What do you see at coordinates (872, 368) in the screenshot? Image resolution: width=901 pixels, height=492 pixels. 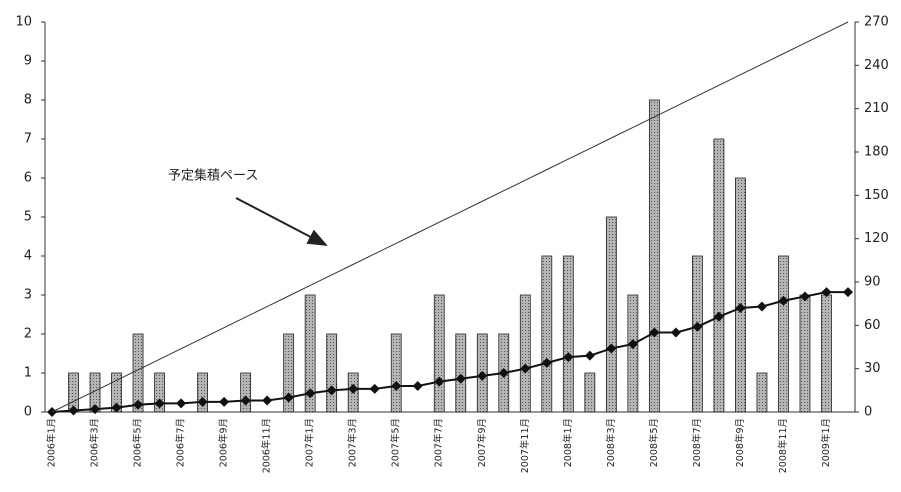 I see `y2-tick-label: 30` at bounding box center [872, 368].